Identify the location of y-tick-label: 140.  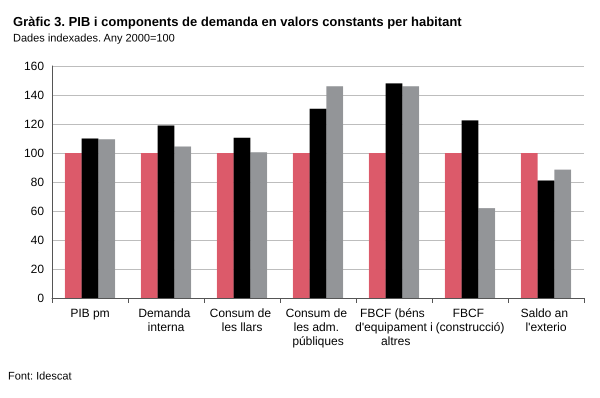
(34, 95).